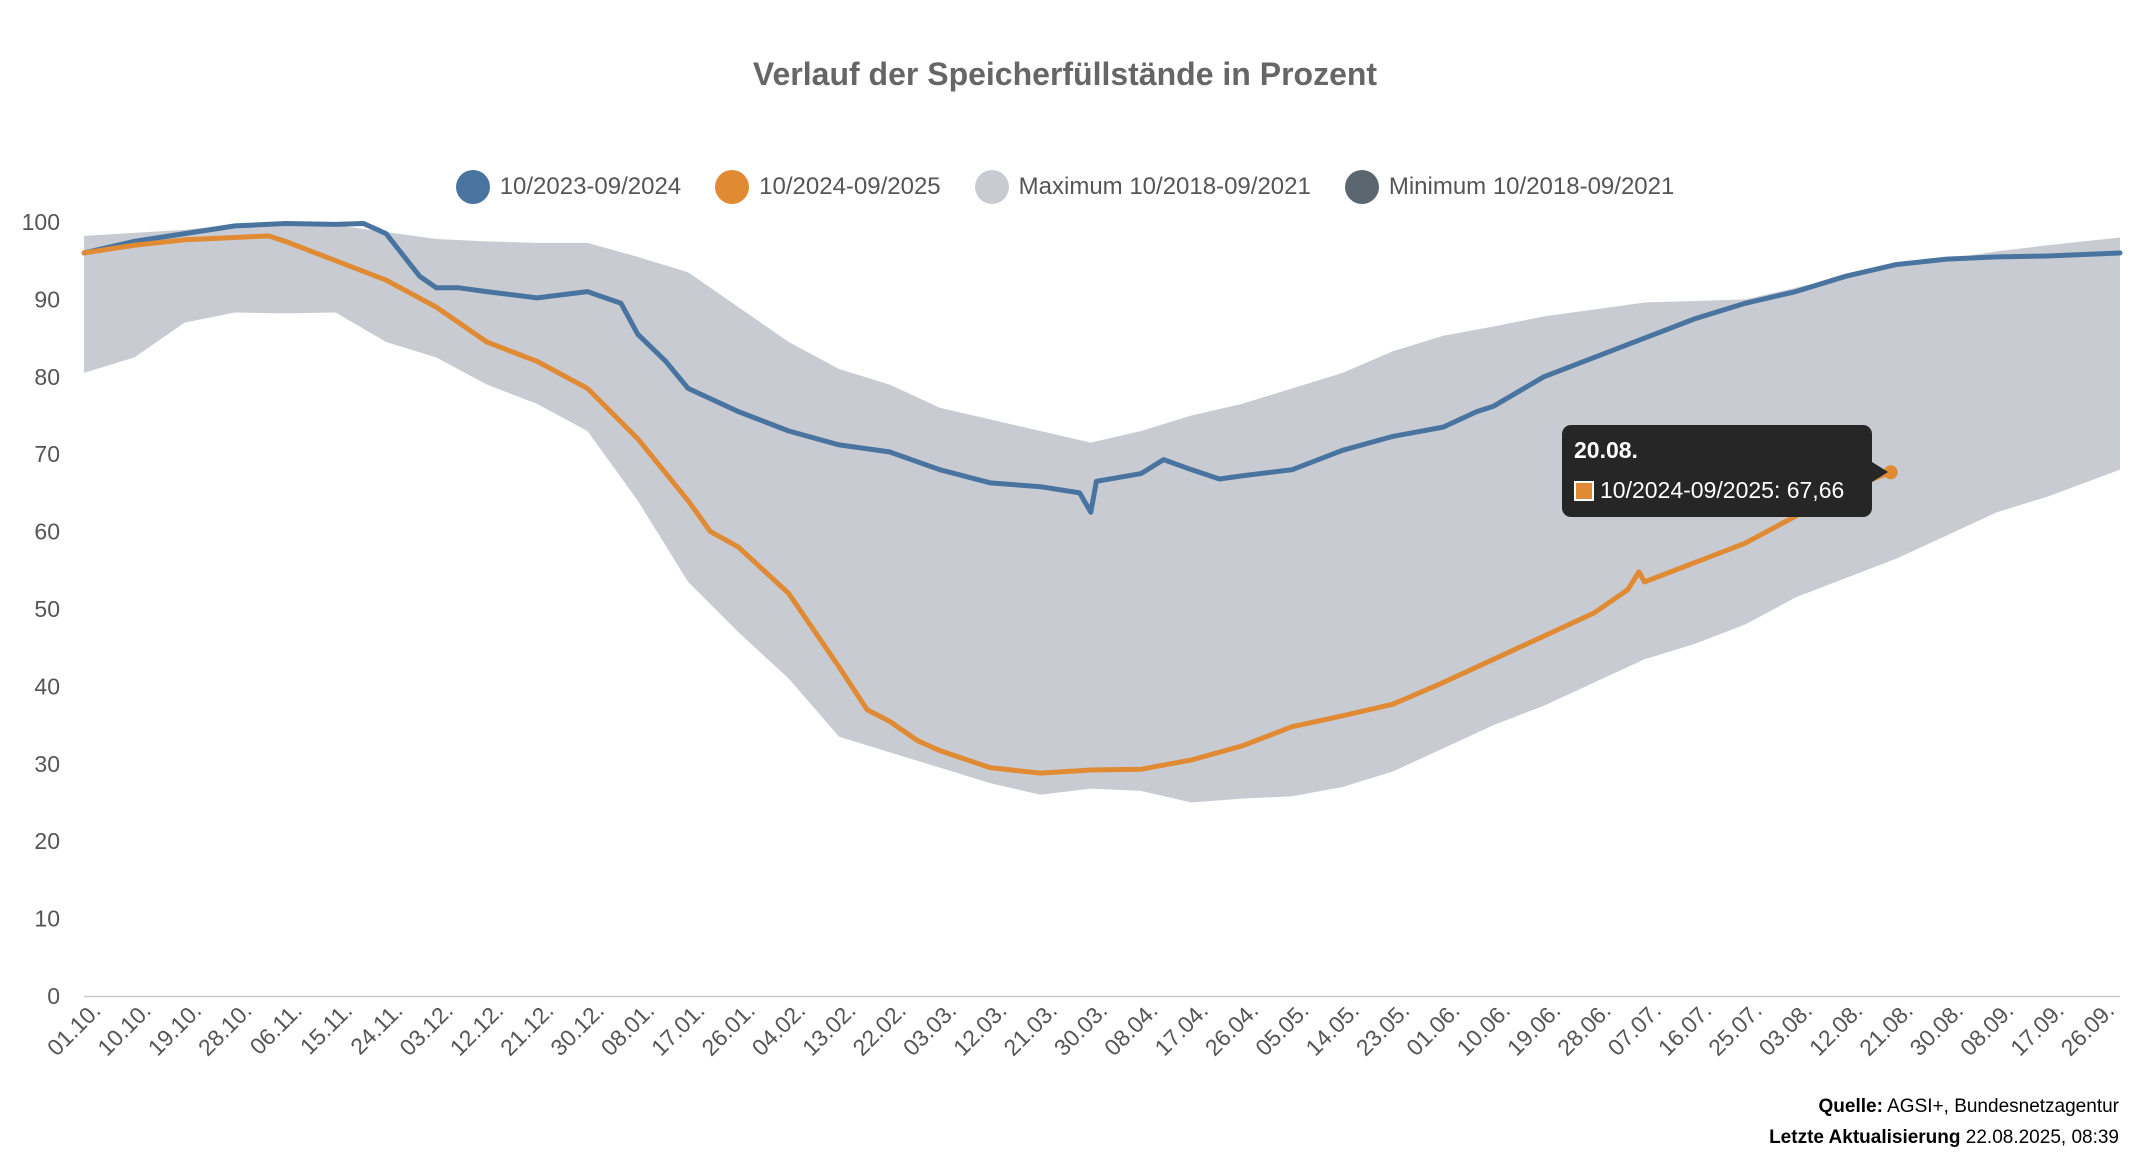 The width and height of the screenshot is (2130, 1156). I want to click on x-tick-label: 08.01., so click(628, 1029).